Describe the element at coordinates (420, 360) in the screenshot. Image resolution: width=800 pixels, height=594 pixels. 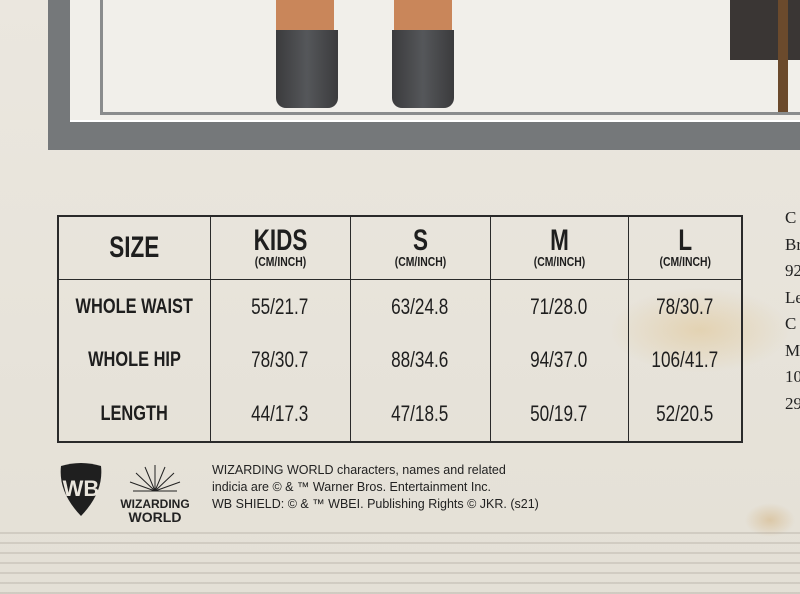
I see `cell: 88/34.6` at that location.